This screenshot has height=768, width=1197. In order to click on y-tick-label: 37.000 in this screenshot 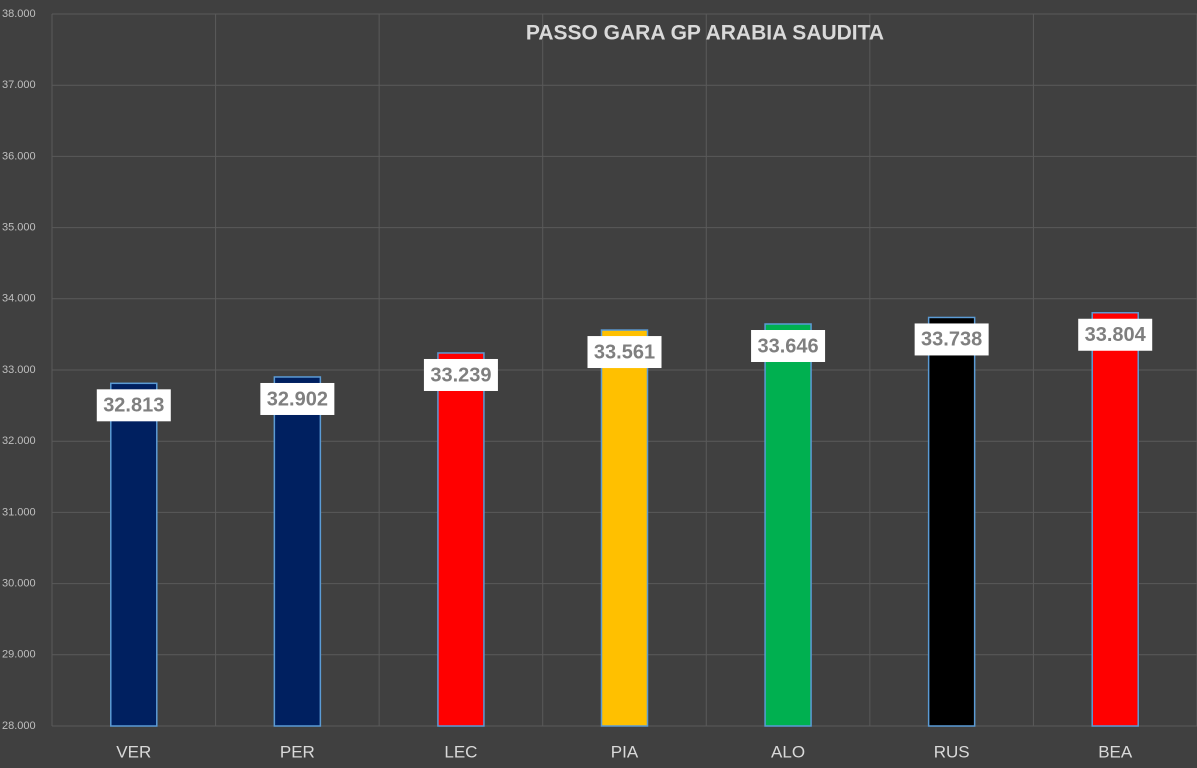, I will do `click(19, 85)`.